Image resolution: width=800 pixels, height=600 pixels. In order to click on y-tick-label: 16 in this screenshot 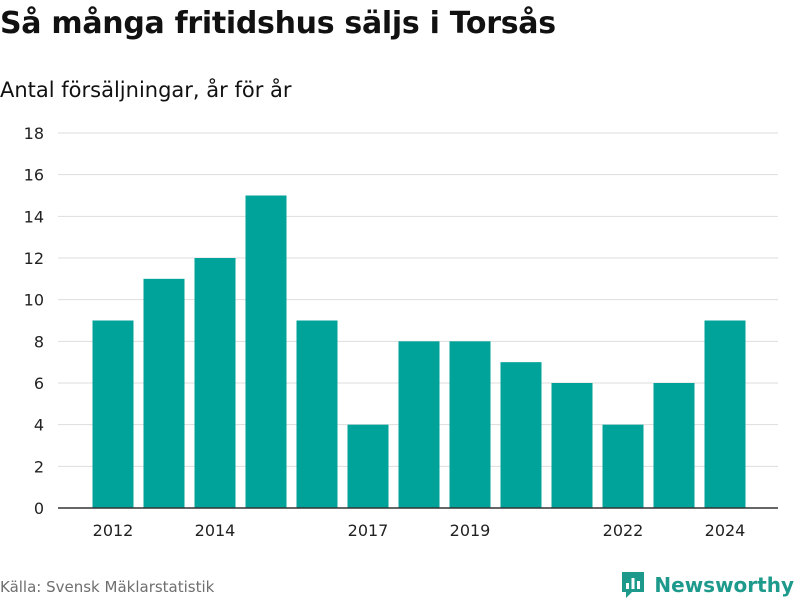, I will do `click(34, 175)`.